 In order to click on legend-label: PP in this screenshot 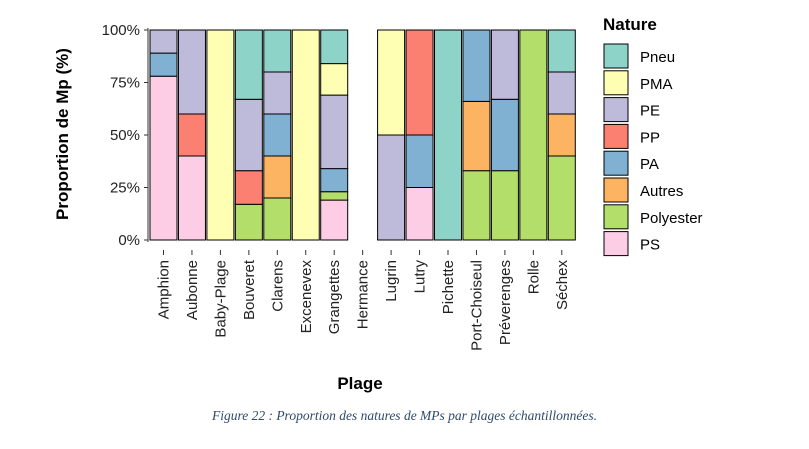, I will do `click(650, 137)`.